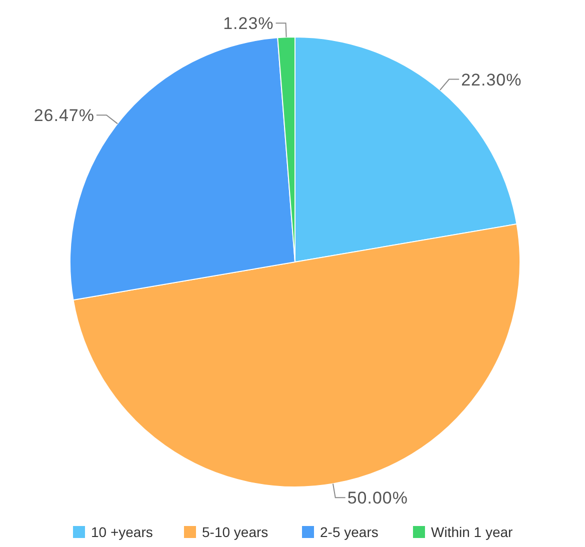 The width and height of the screenshot is (585, 547). What do you see at coordinates (64, 116) in the screenshot?
I see `data-label: 26.47%` at bounding box center [64, 116].